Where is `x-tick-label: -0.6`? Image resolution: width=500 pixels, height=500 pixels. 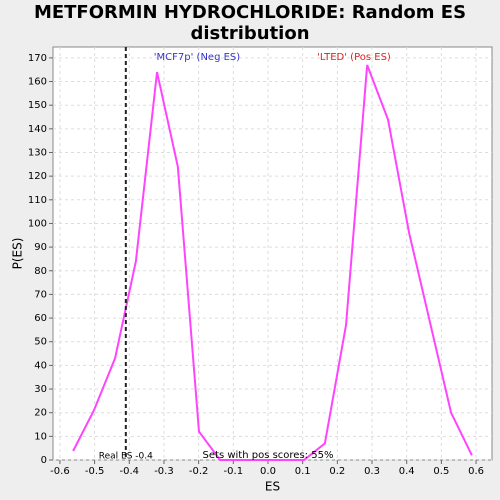 x-tick-label: -0.6 is located at coordinates (60, 471).